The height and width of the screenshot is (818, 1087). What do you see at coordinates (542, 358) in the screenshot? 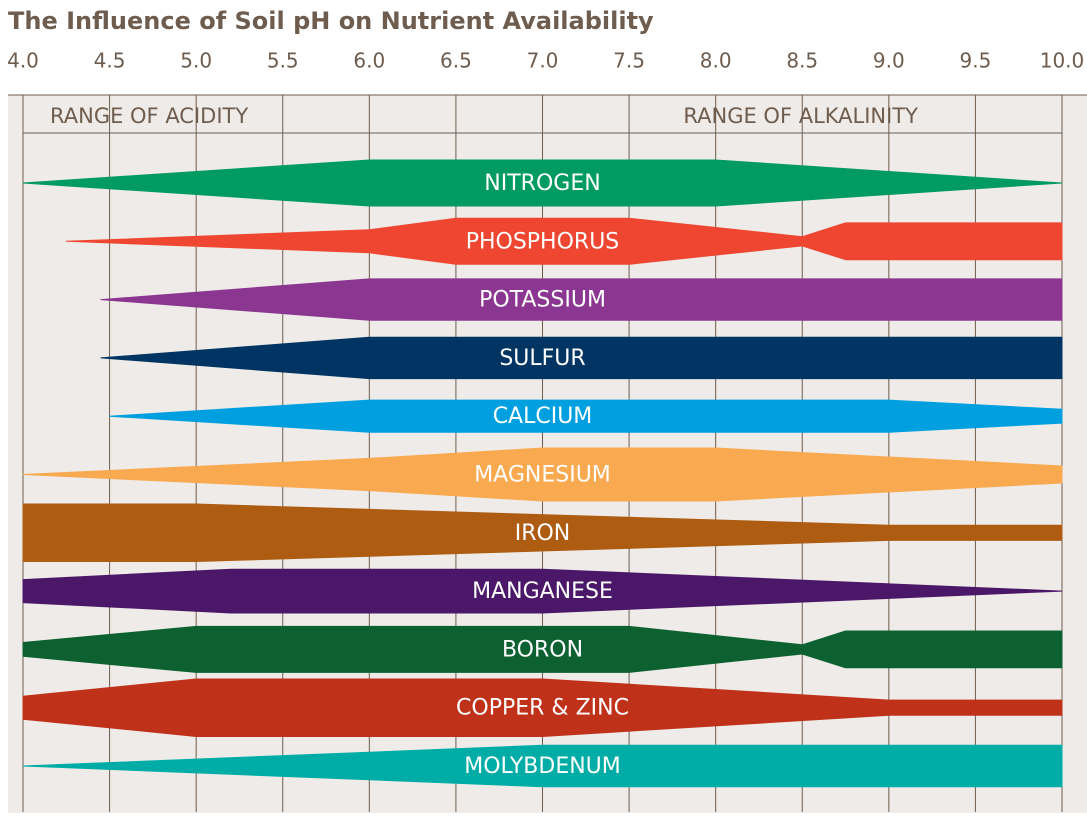
I see `band-label: SULFUR` at bounding box center [542, 358].